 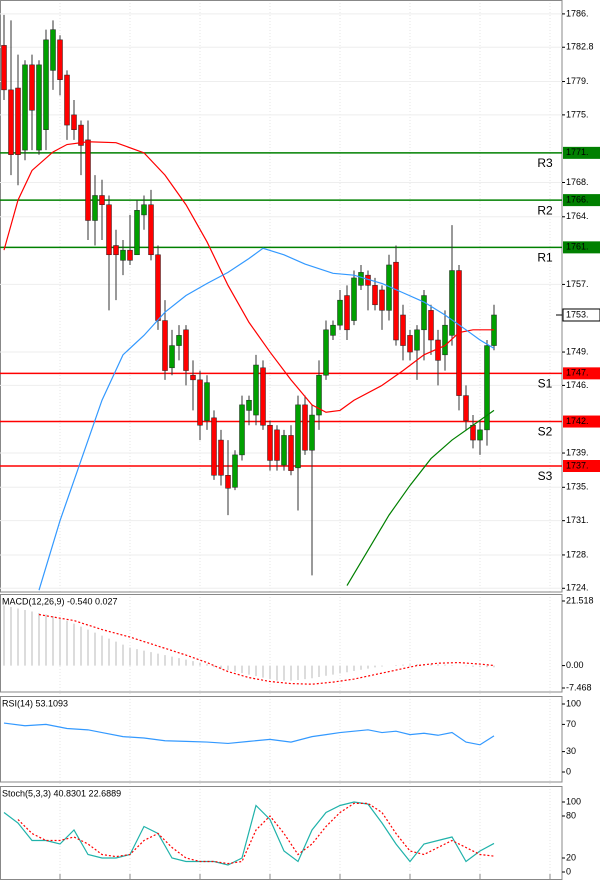 I want to click on y-tick-label: 0.00, so click(x=575, y=665).